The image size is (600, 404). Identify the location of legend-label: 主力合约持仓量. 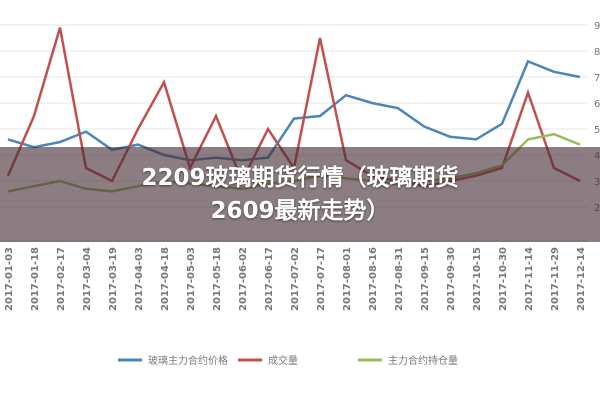
(423, 360).